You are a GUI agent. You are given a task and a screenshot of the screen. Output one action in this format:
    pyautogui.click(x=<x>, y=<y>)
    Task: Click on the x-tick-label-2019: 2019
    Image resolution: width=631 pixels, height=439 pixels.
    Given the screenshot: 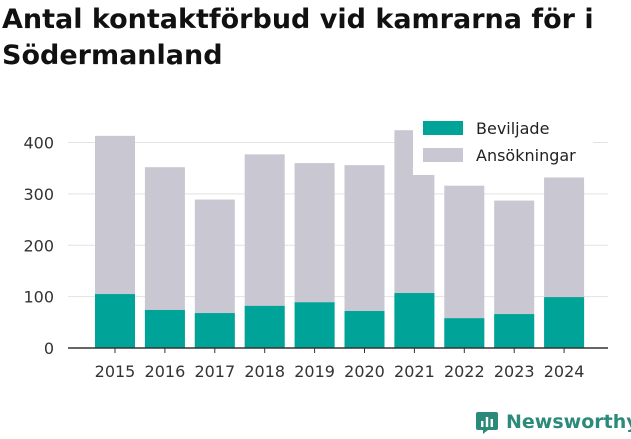 What is the action you would take?
    pyautogui.click(x=314, y=371)
    